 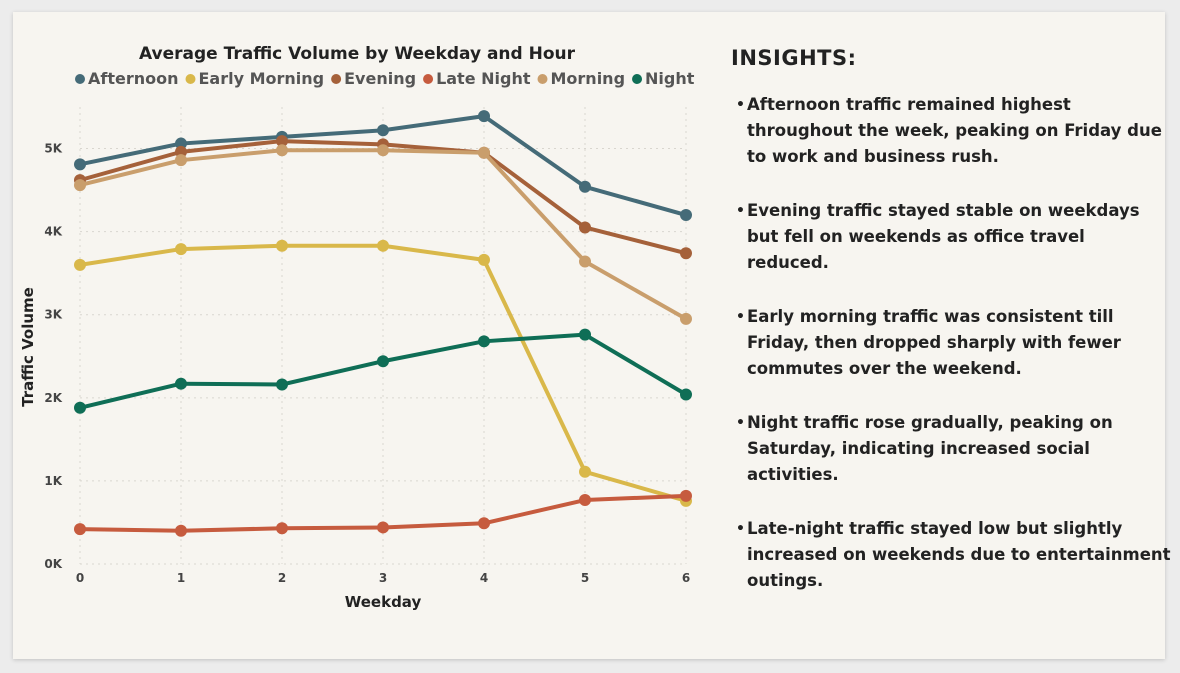 What do you see at coordinates (190, 79) in the screenshot?
I see `legend-marker-early-morning` at bounding box center [190, 79].